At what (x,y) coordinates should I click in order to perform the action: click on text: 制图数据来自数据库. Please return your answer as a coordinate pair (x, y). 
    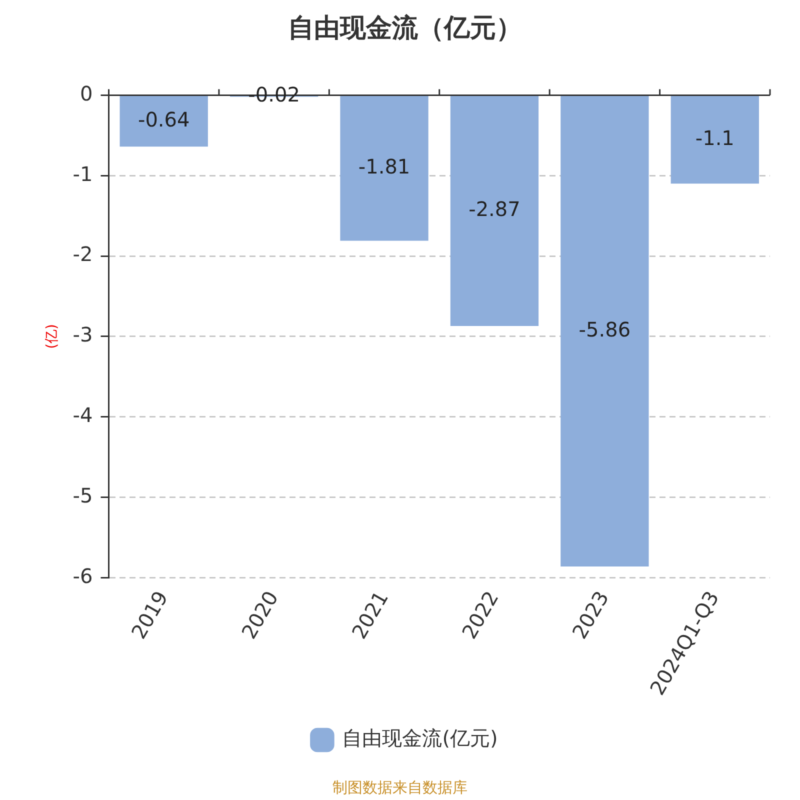
    Looking at the image, I should click on (400, 787).